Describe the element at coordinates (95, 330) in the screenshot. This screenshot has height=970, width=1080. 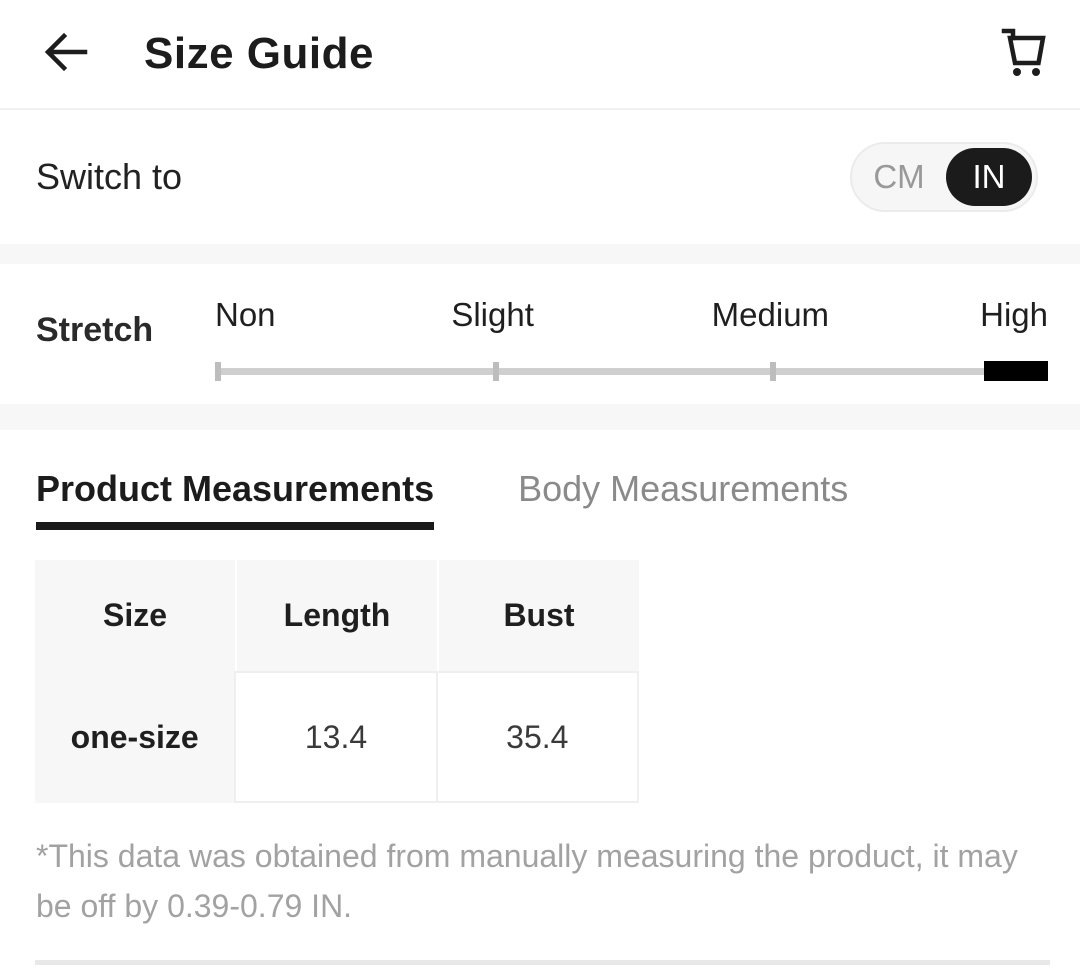
I see `stretch-label: Stretch` at that location.